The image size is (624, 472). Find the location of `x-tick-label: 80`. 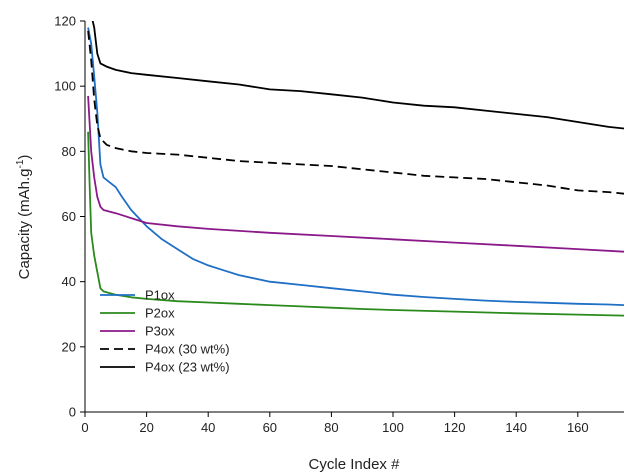

x-tick-label: 80 is located at coordinates (331, 427).